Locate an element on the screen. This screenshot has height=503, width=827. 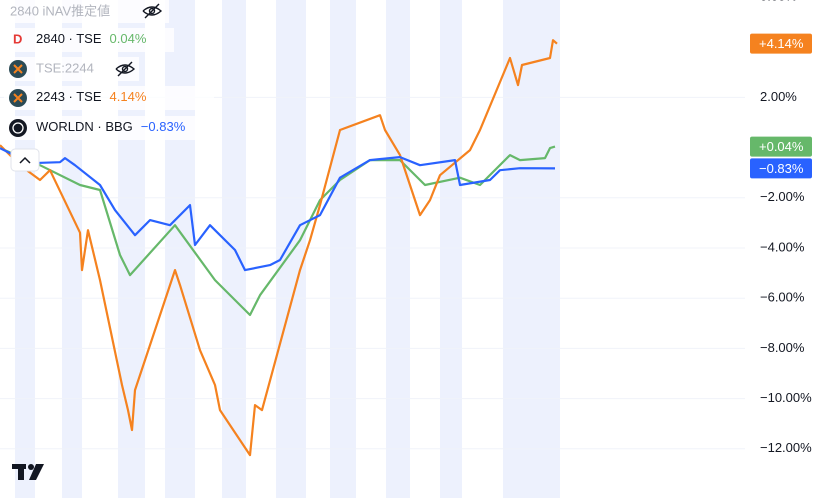
legend-label: WORLDN · BBG −0.83% is located at coordinates (111, 126).